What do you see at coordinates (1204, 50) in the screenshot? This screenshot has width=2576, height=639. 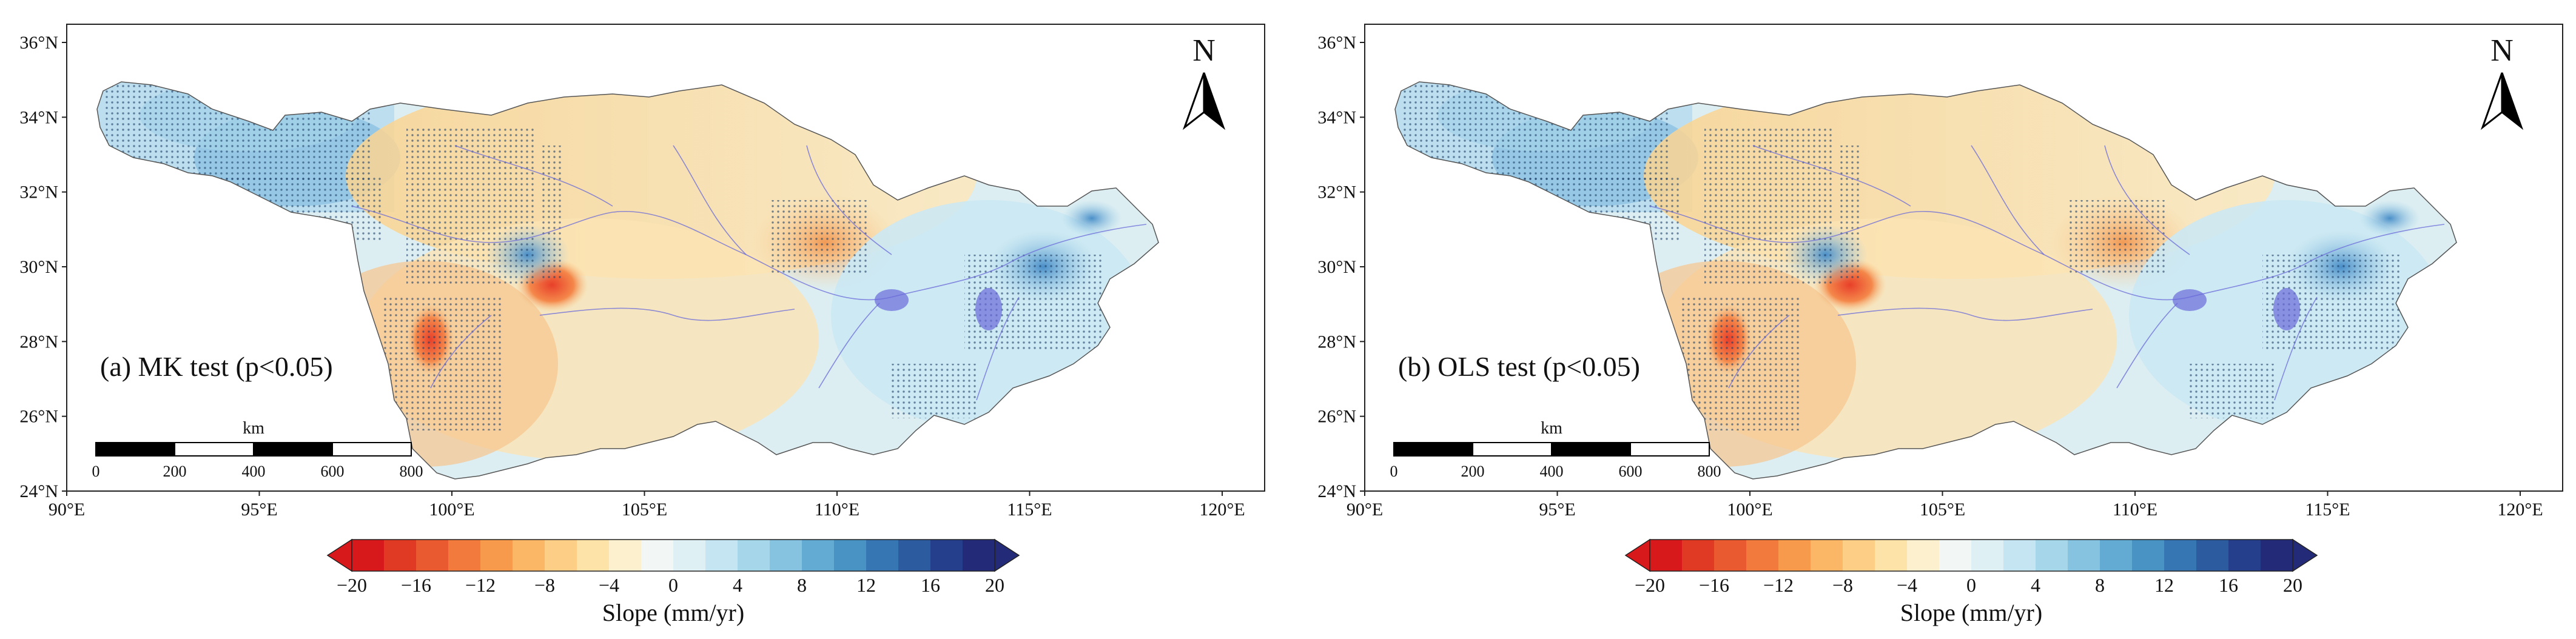 I see `north-label: N` at bounding box center [1204, 50].